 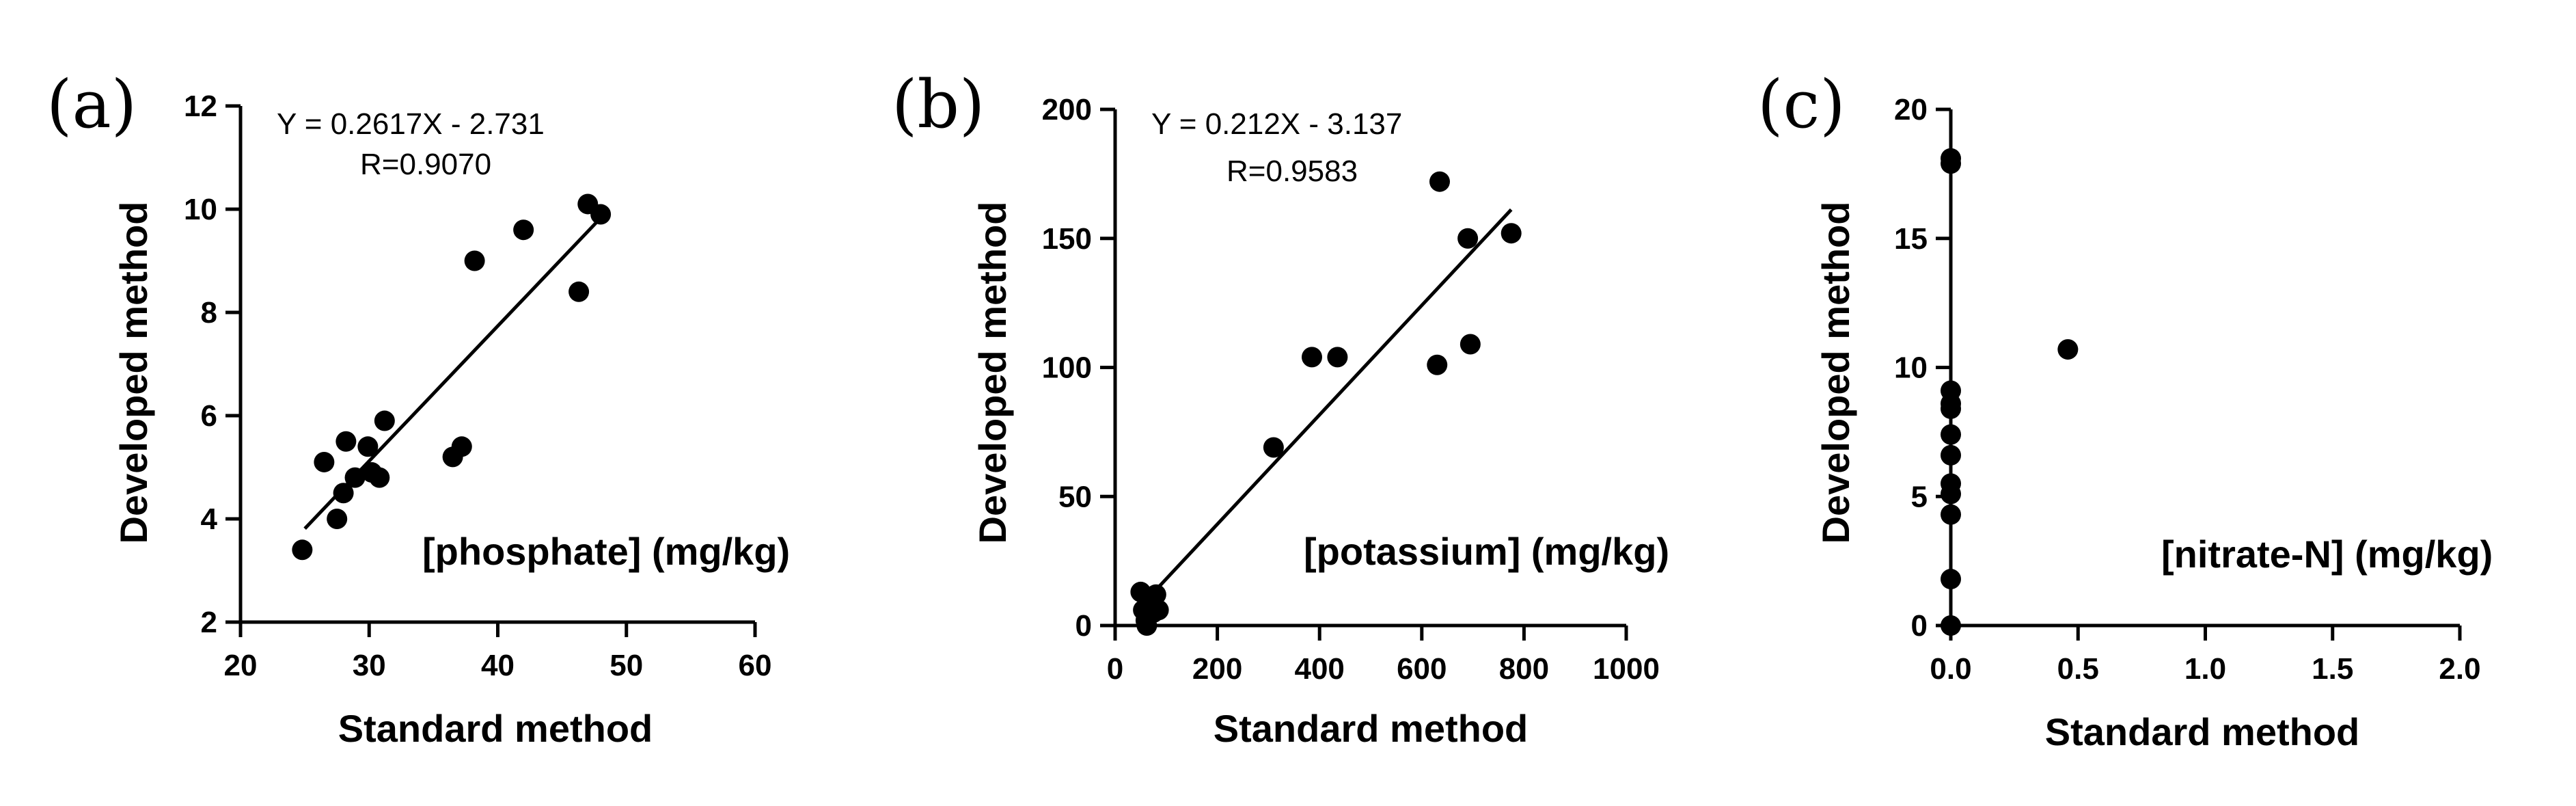 What do you see at coordinates (209, 313) in the screenshot?
I see `panel-a-y-tick-label: 8` at bounding box center [209, 313].